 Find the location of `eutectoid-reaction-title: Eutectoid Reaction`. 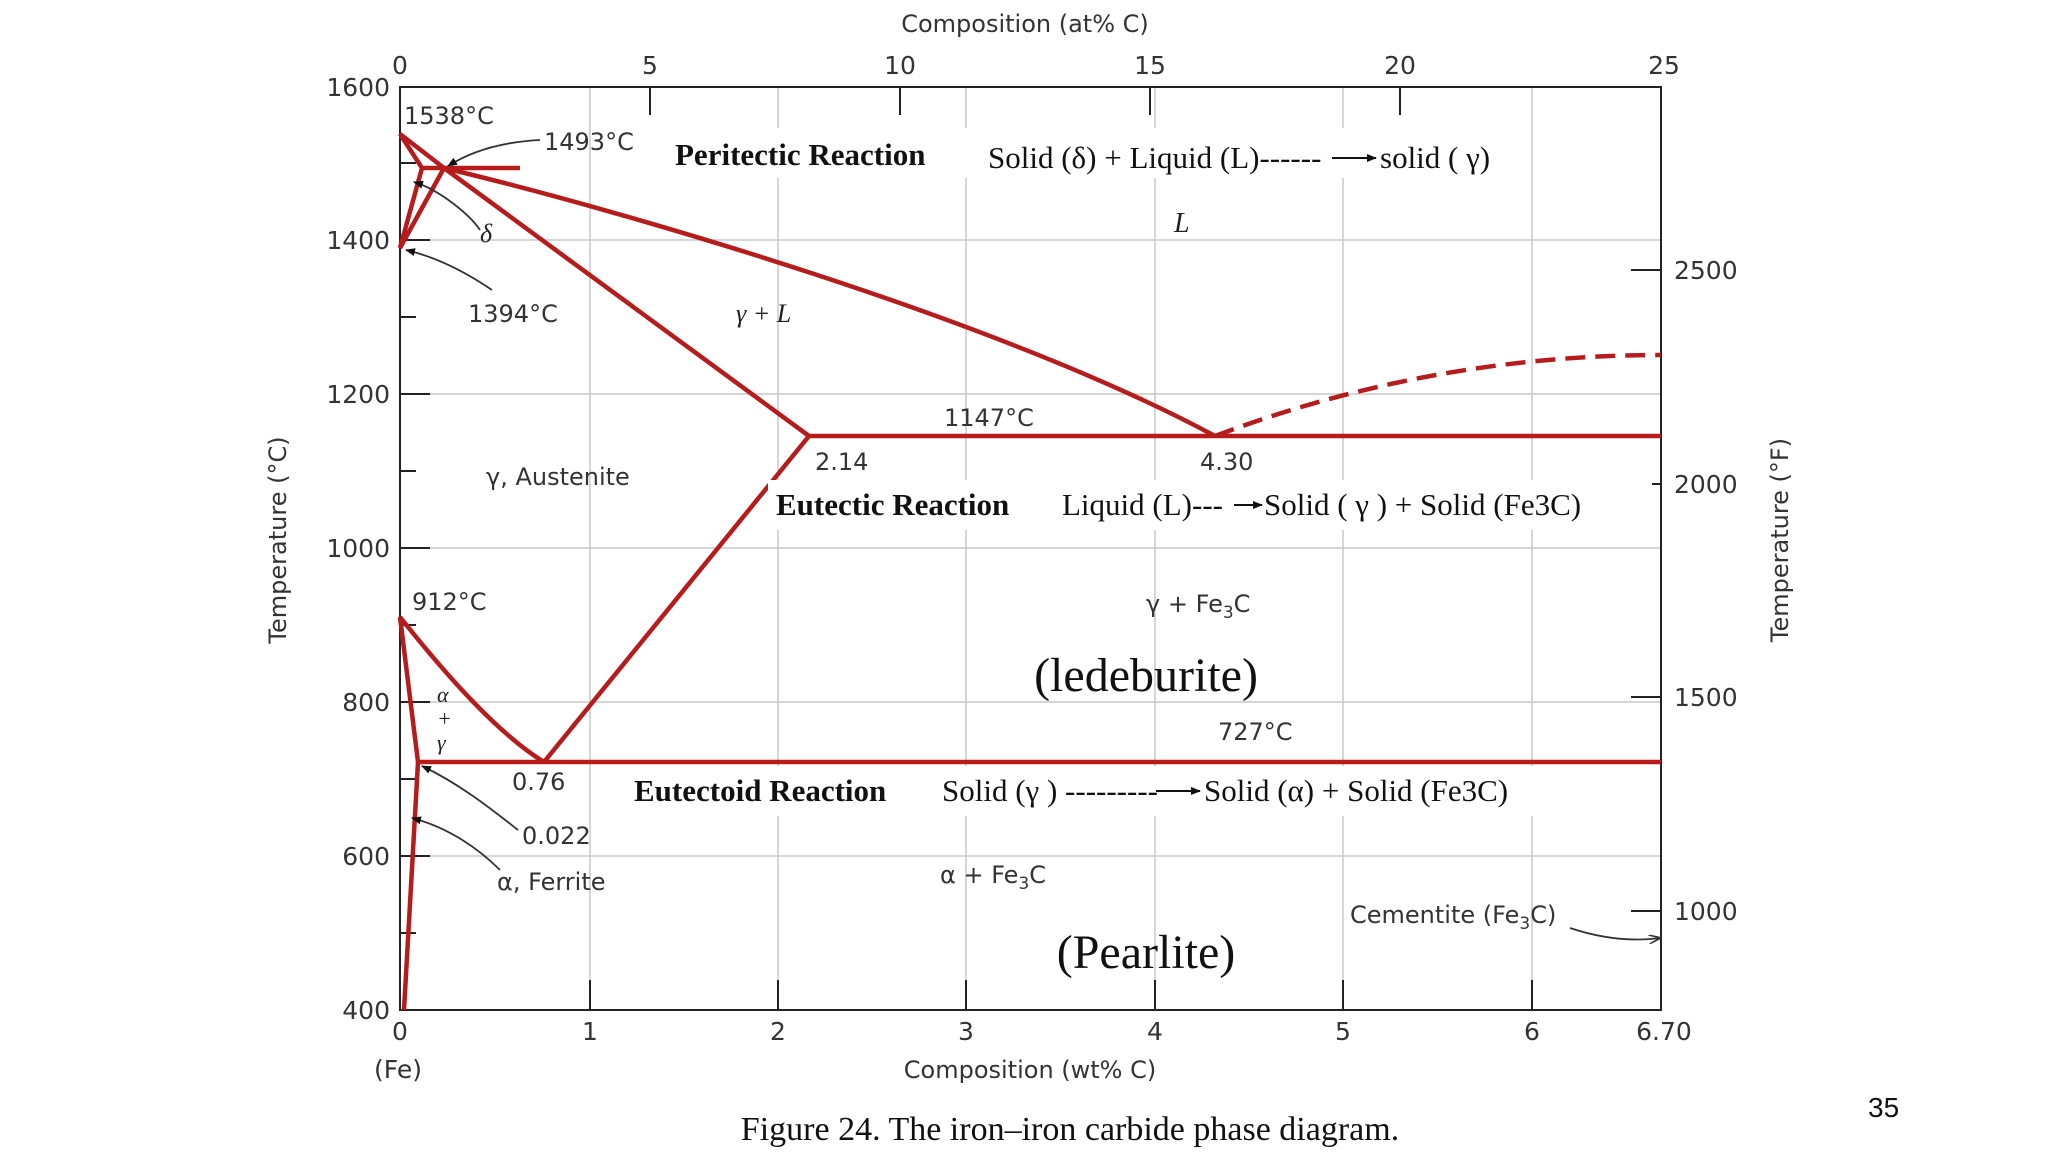

eutectoid-reaction-title: Eutectoid Reaction is located at coordinates (760, 790).